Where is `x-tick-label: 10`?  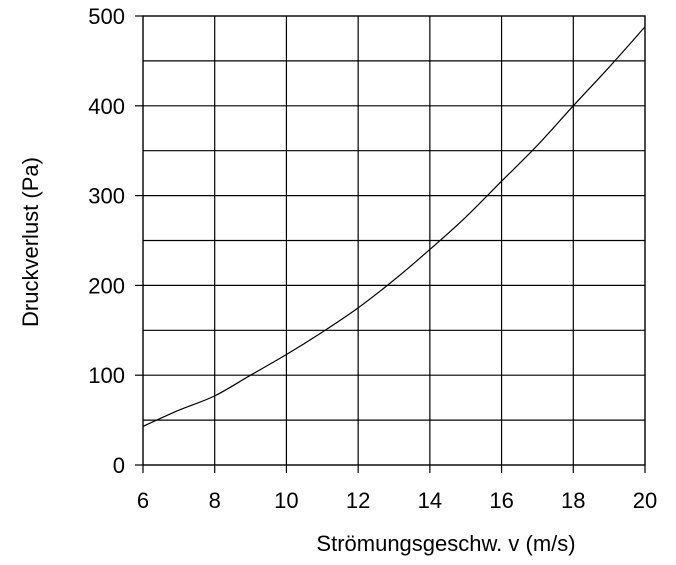
x-tick-label: 10 is located at coordinates (286, 500).